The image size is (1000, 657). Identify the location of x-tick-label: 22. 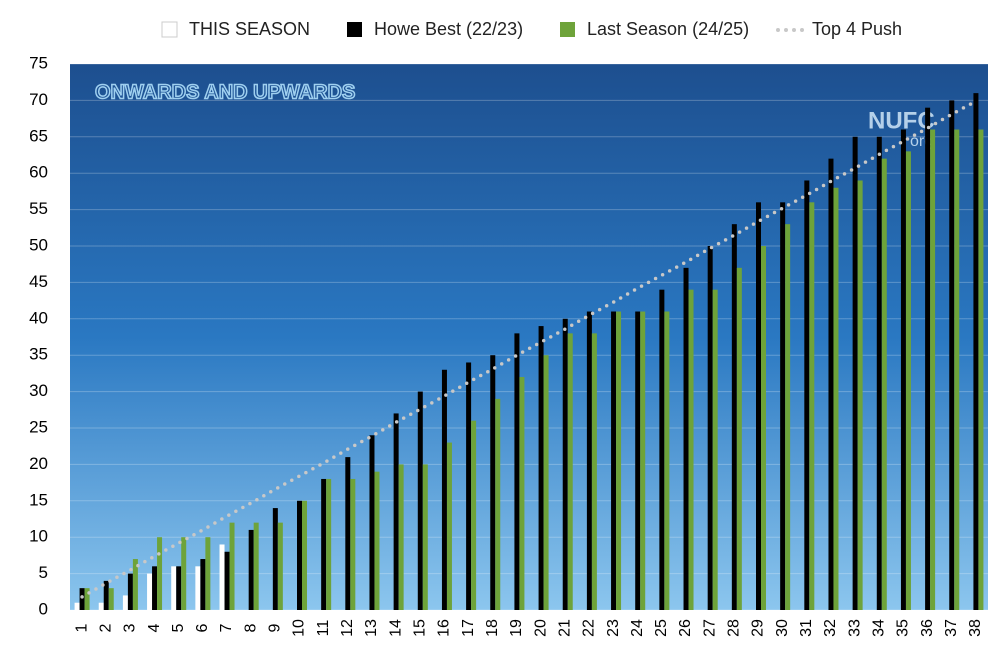
(589, 628).